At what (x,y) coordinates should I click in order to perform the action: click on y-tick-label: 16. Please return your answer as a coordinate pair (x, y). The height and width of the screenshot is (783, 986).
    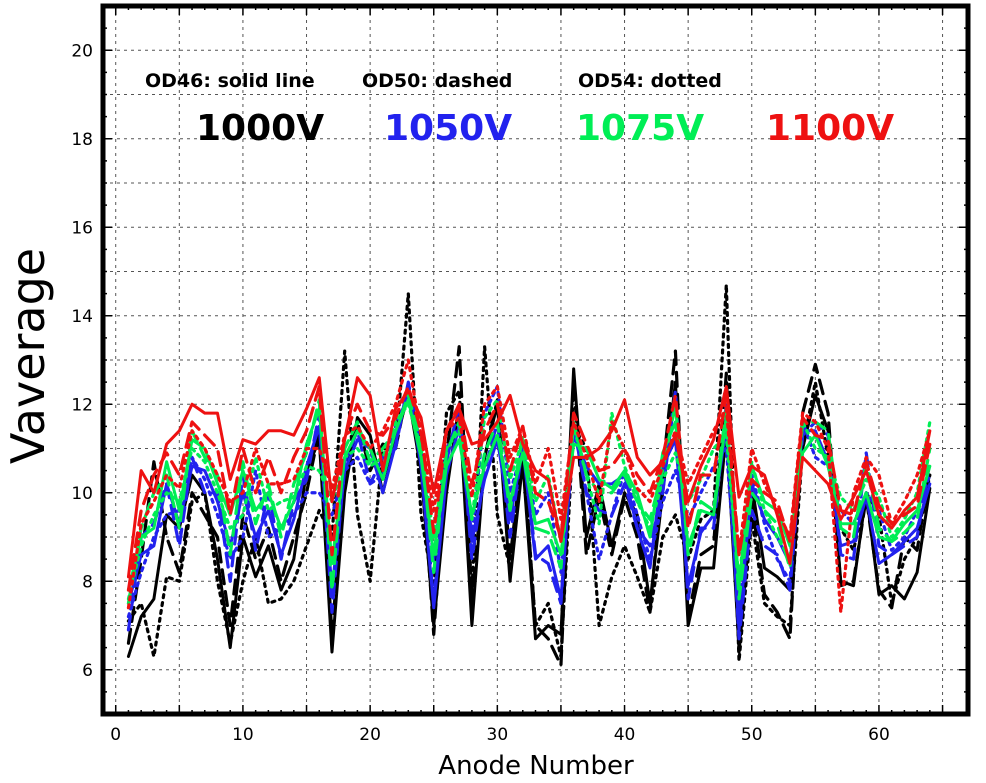
    Looking at the image, I should click on (82, 228).